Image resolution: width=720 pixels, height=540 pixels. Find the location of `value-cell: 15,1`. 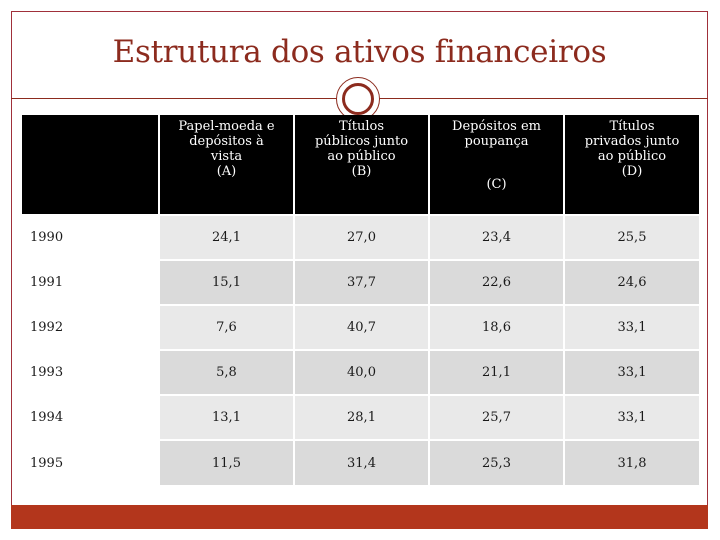

value-cell: 15,1 is located at coordinates (226, 282).